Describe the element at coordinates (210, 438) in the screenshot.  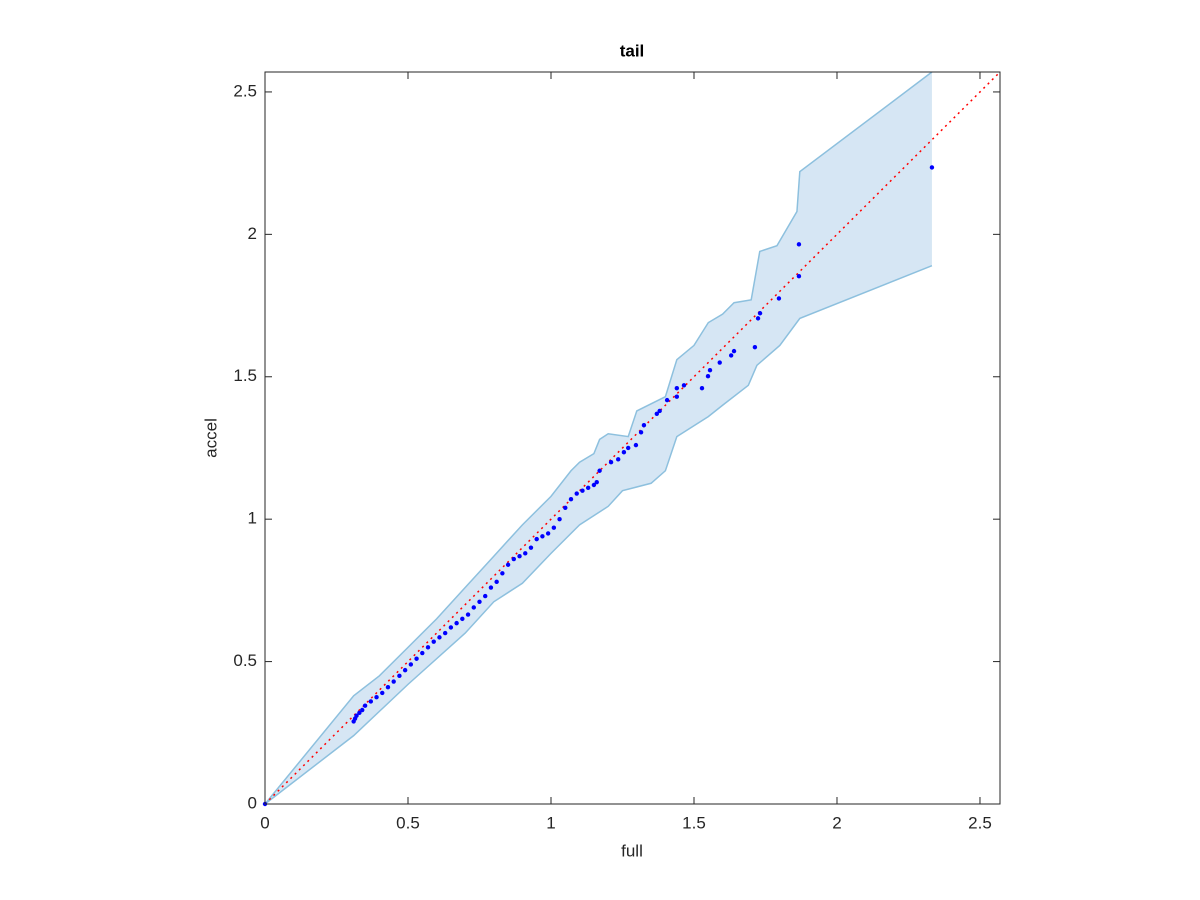
I see `y-axis-label: accel` at that location.